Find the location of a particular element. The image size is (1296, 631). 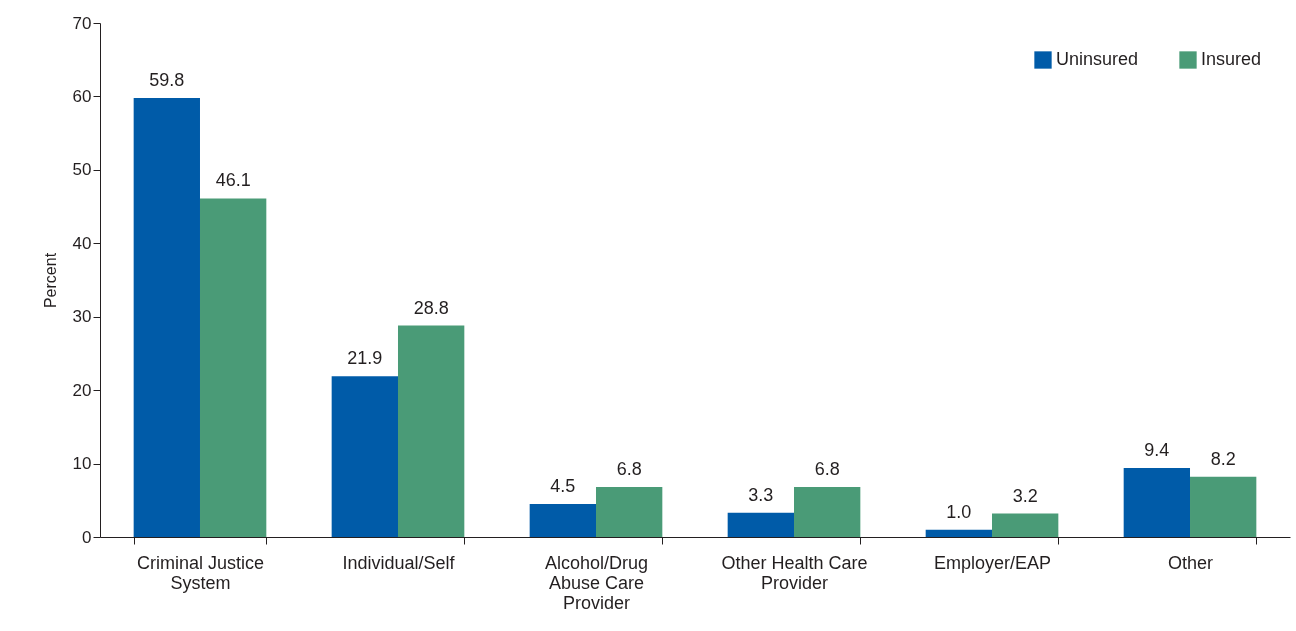

y-tick-label: 60 is located at coordinates (82, 96).